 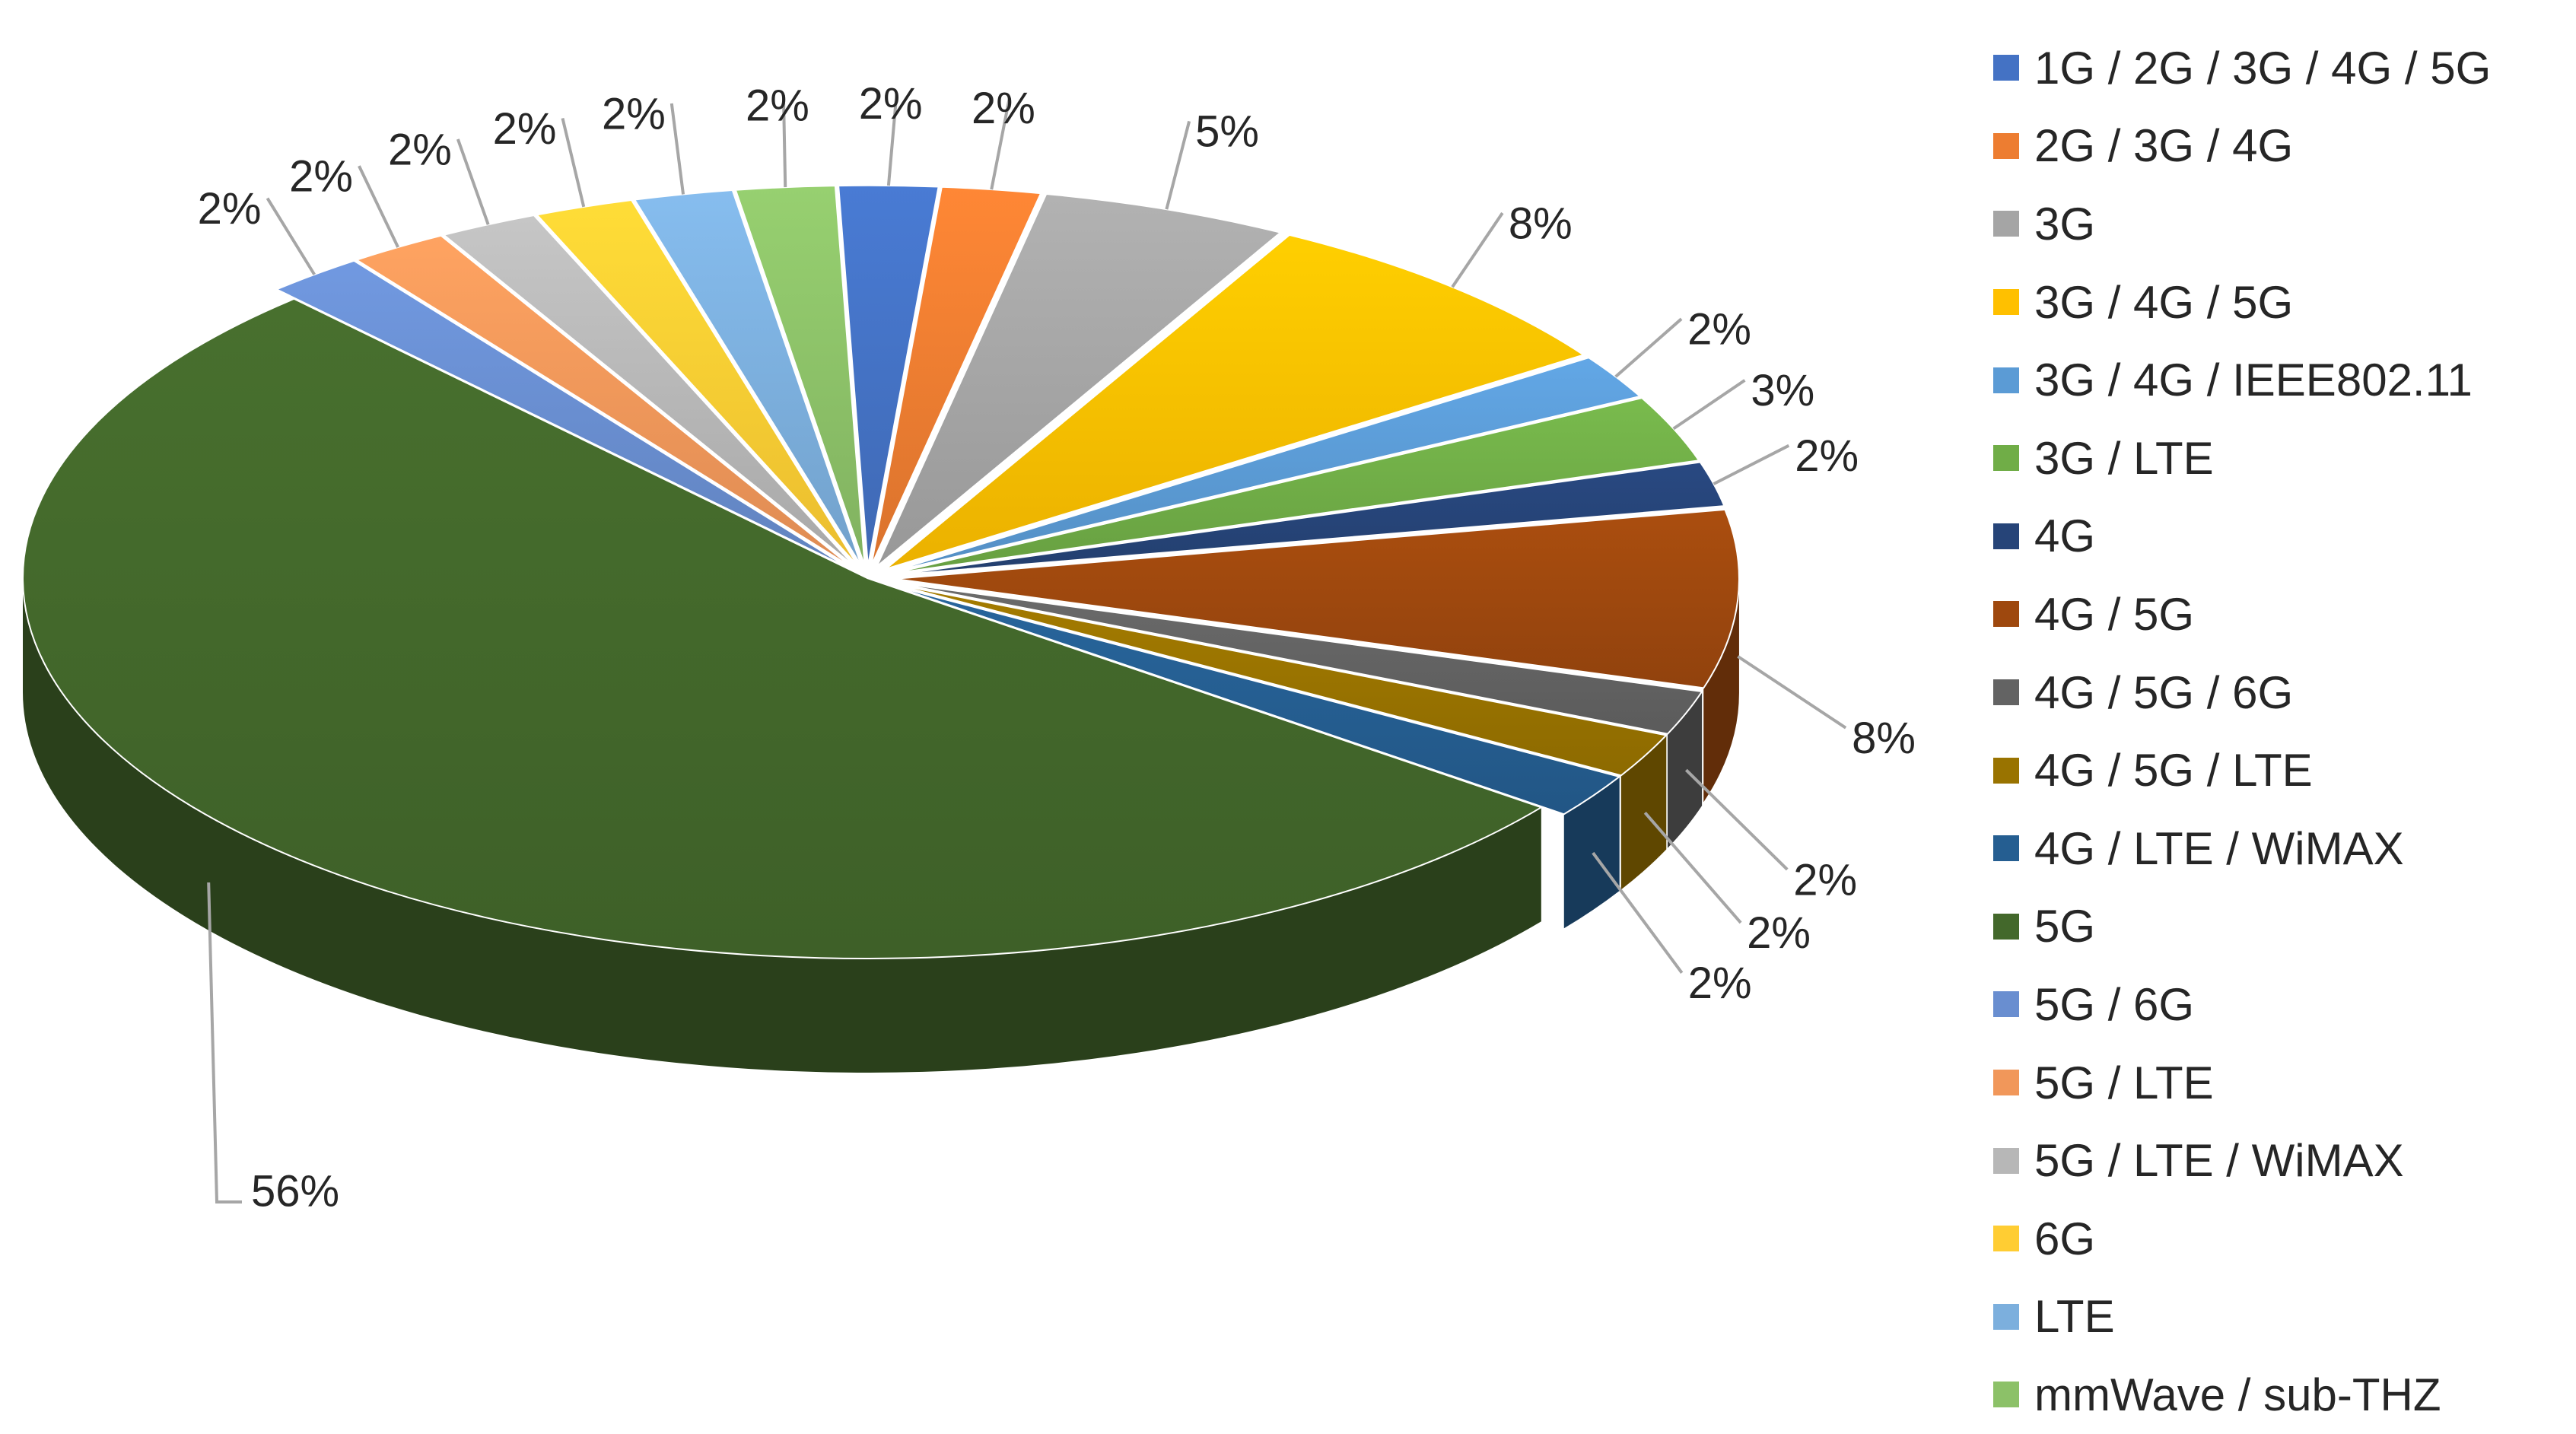 What do you see at coordinates (777, 105) in the screenshot?
I see `data-label-17: 2%` at bounding box center [777, 105].